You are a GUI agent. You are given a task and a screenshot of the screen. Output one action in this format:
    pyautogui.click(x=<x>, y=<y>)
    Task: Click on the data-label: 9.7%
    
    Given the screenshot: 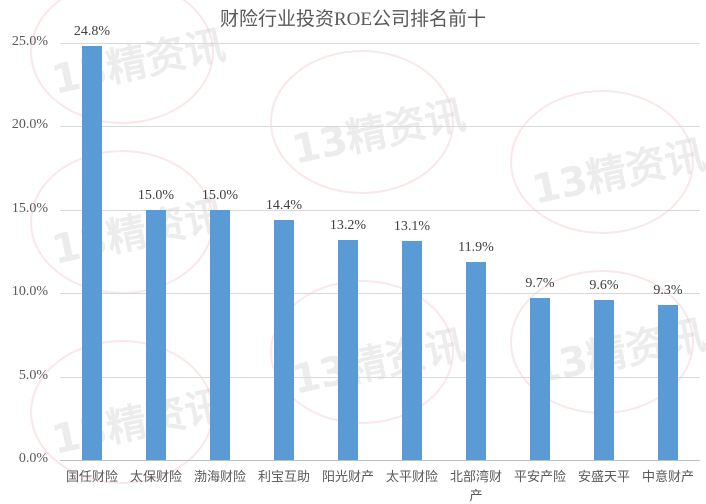 What is the action you would take?
    pyautogui.click(x=540, y=284)
    